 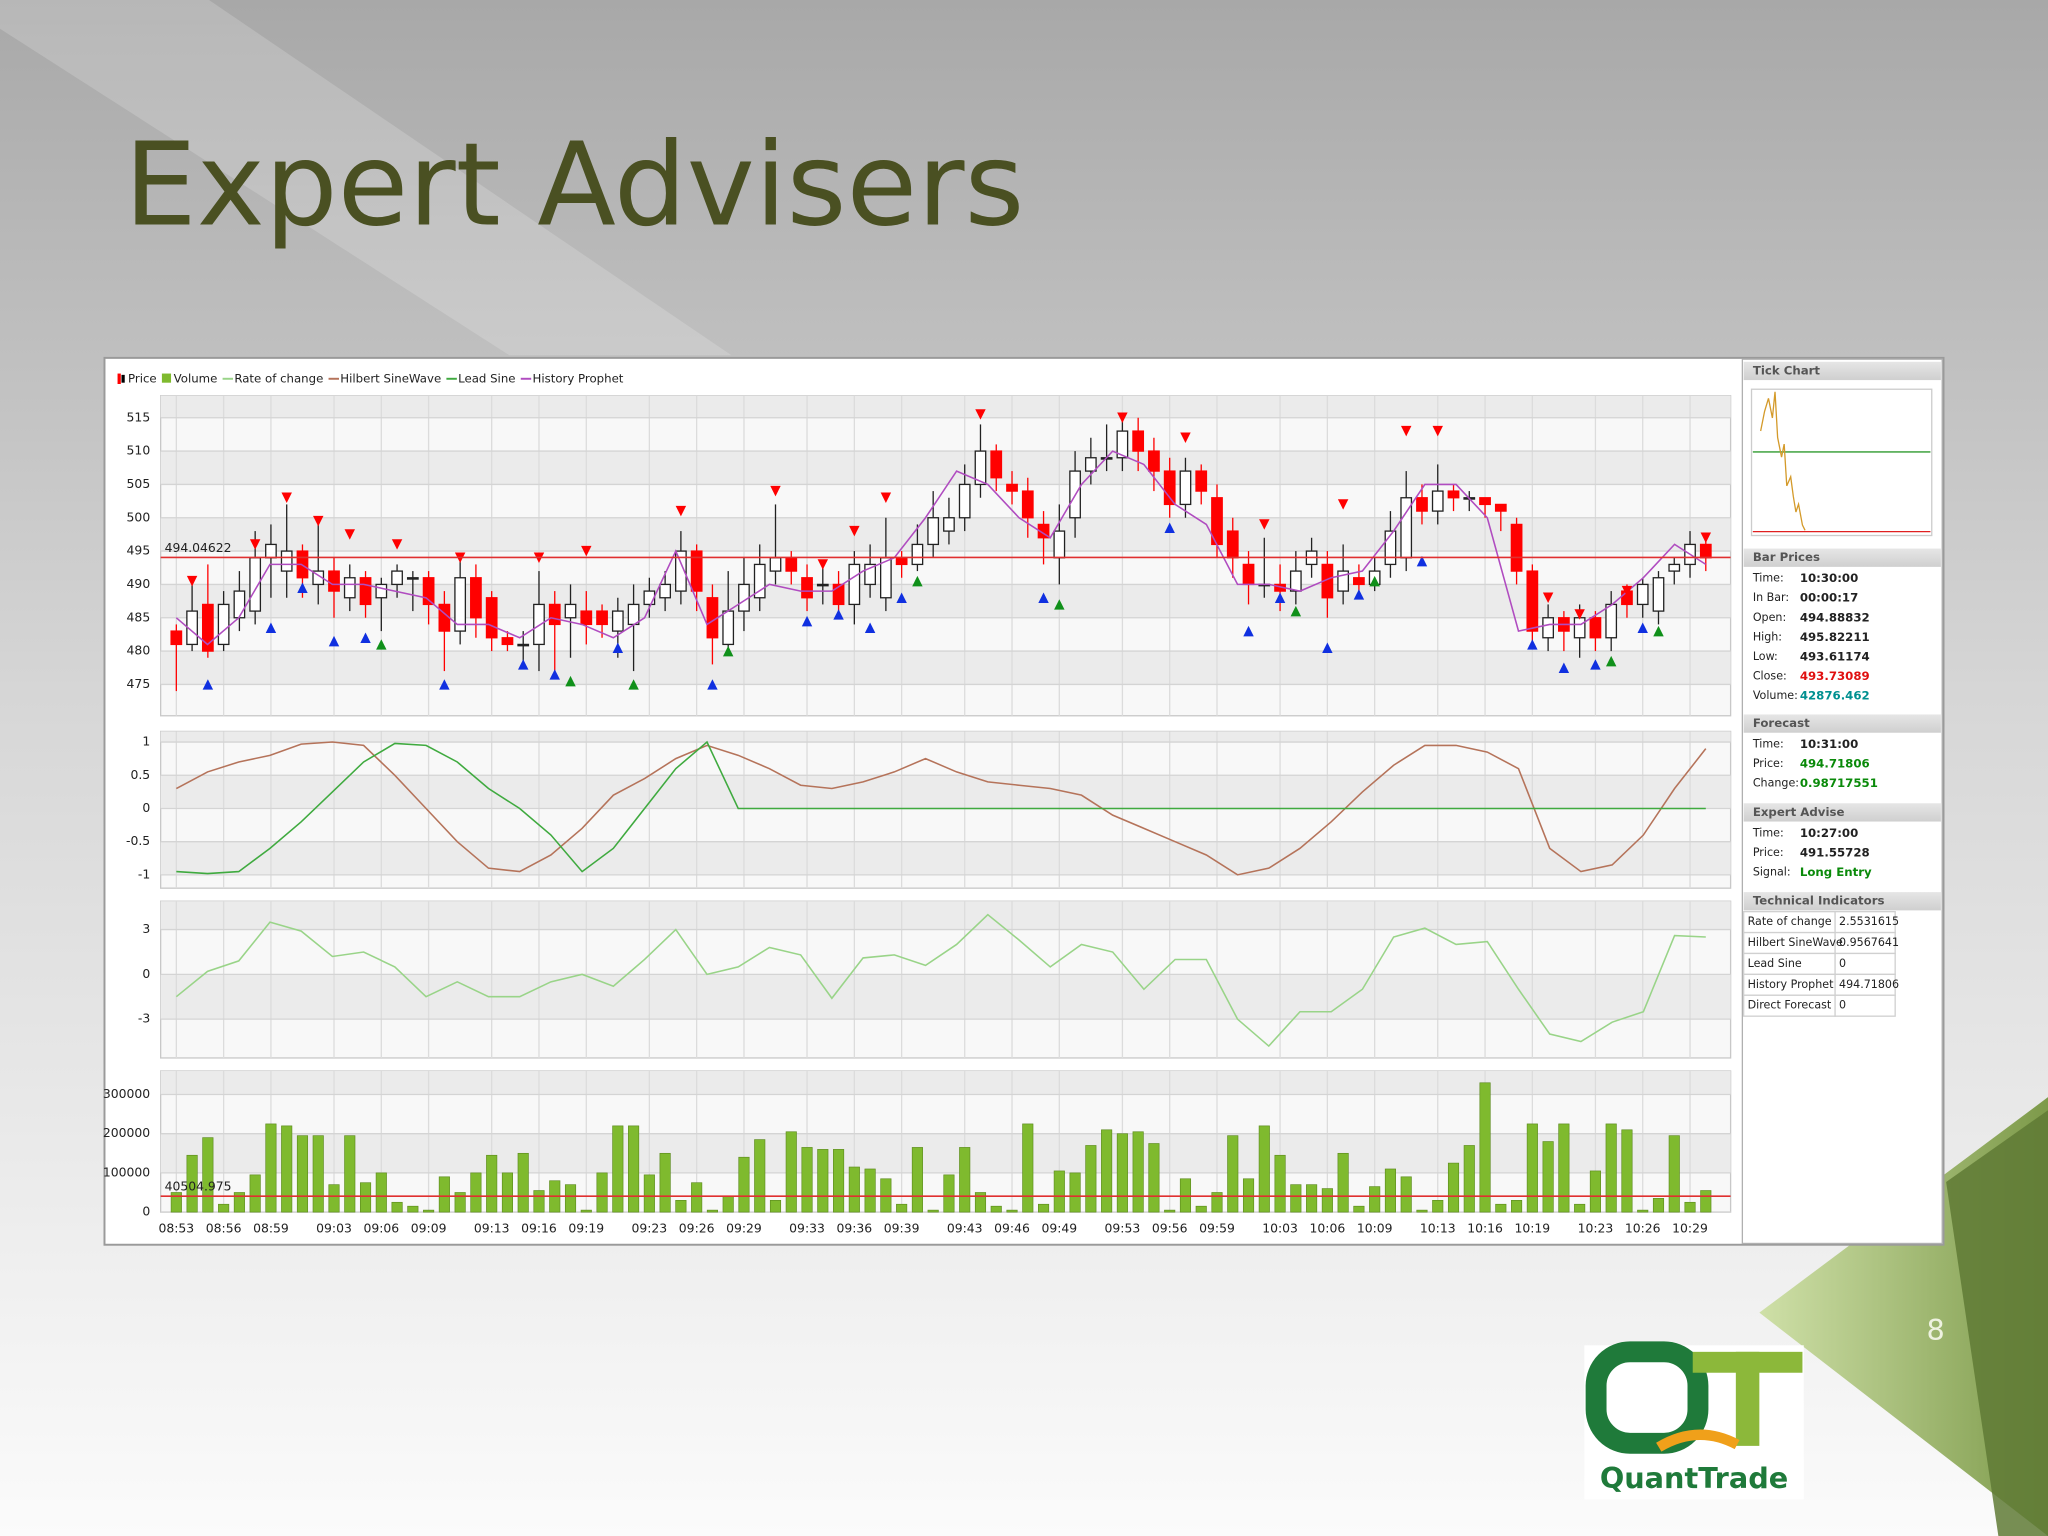 I want to click on y-tick-label: 515, so click(x=139, y=416).